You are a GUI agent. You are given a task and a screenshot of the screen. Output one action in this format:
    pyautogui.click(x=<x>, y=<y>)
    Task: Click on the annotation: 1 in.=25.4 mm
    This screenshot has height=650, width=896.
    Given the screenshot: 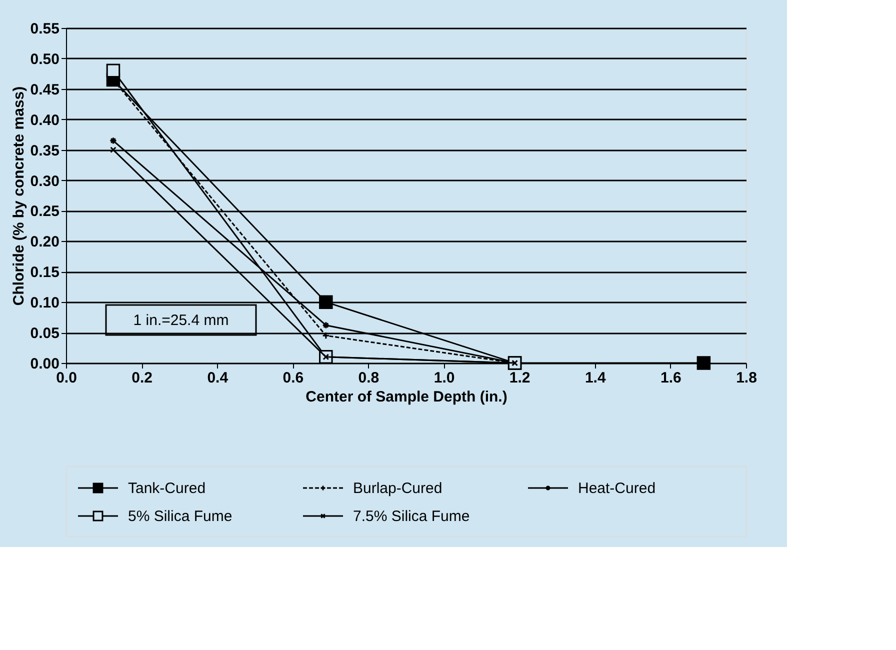 What is the action you would take?
    pyautogui.click(x=181, y=320)
    